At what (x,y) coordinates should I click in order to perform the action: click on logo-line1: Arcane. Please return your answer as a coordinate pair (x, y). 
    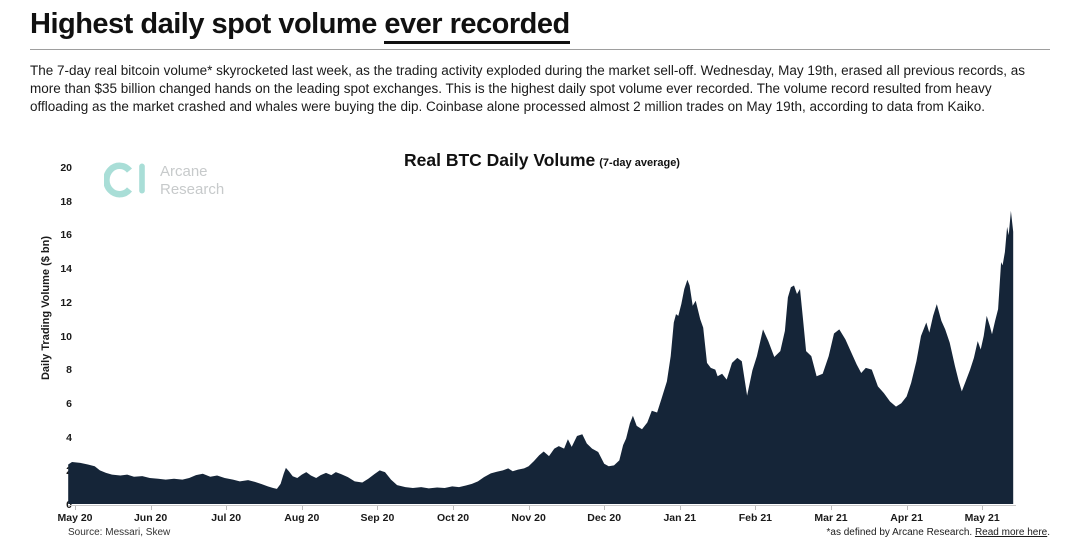
    Looking at the image, I should click on (184, 171).